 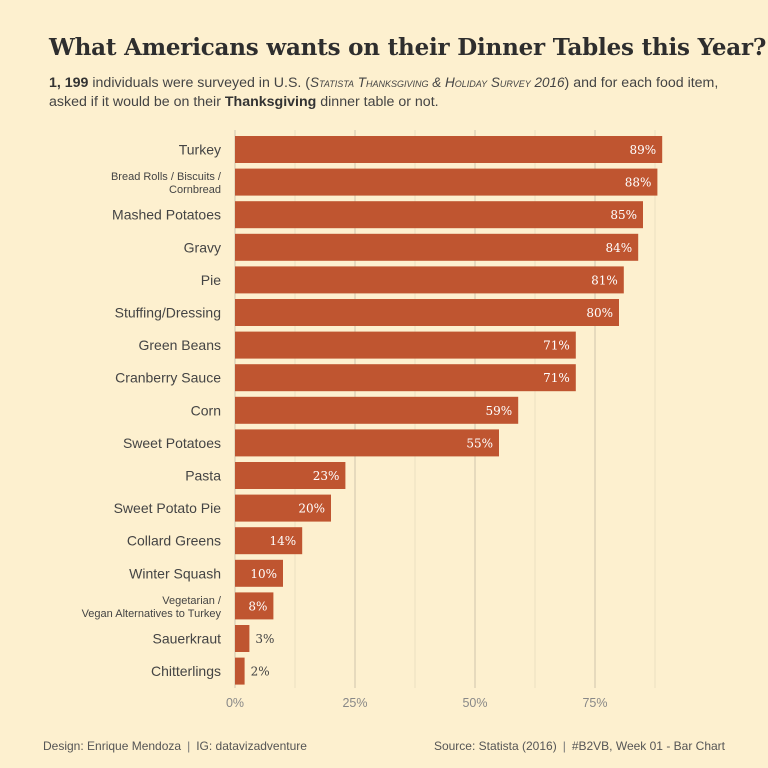 What do you see at coordinates (638, 183) in the screenshot?
I see `data-label: 88%` at bounding box center [638, 183].